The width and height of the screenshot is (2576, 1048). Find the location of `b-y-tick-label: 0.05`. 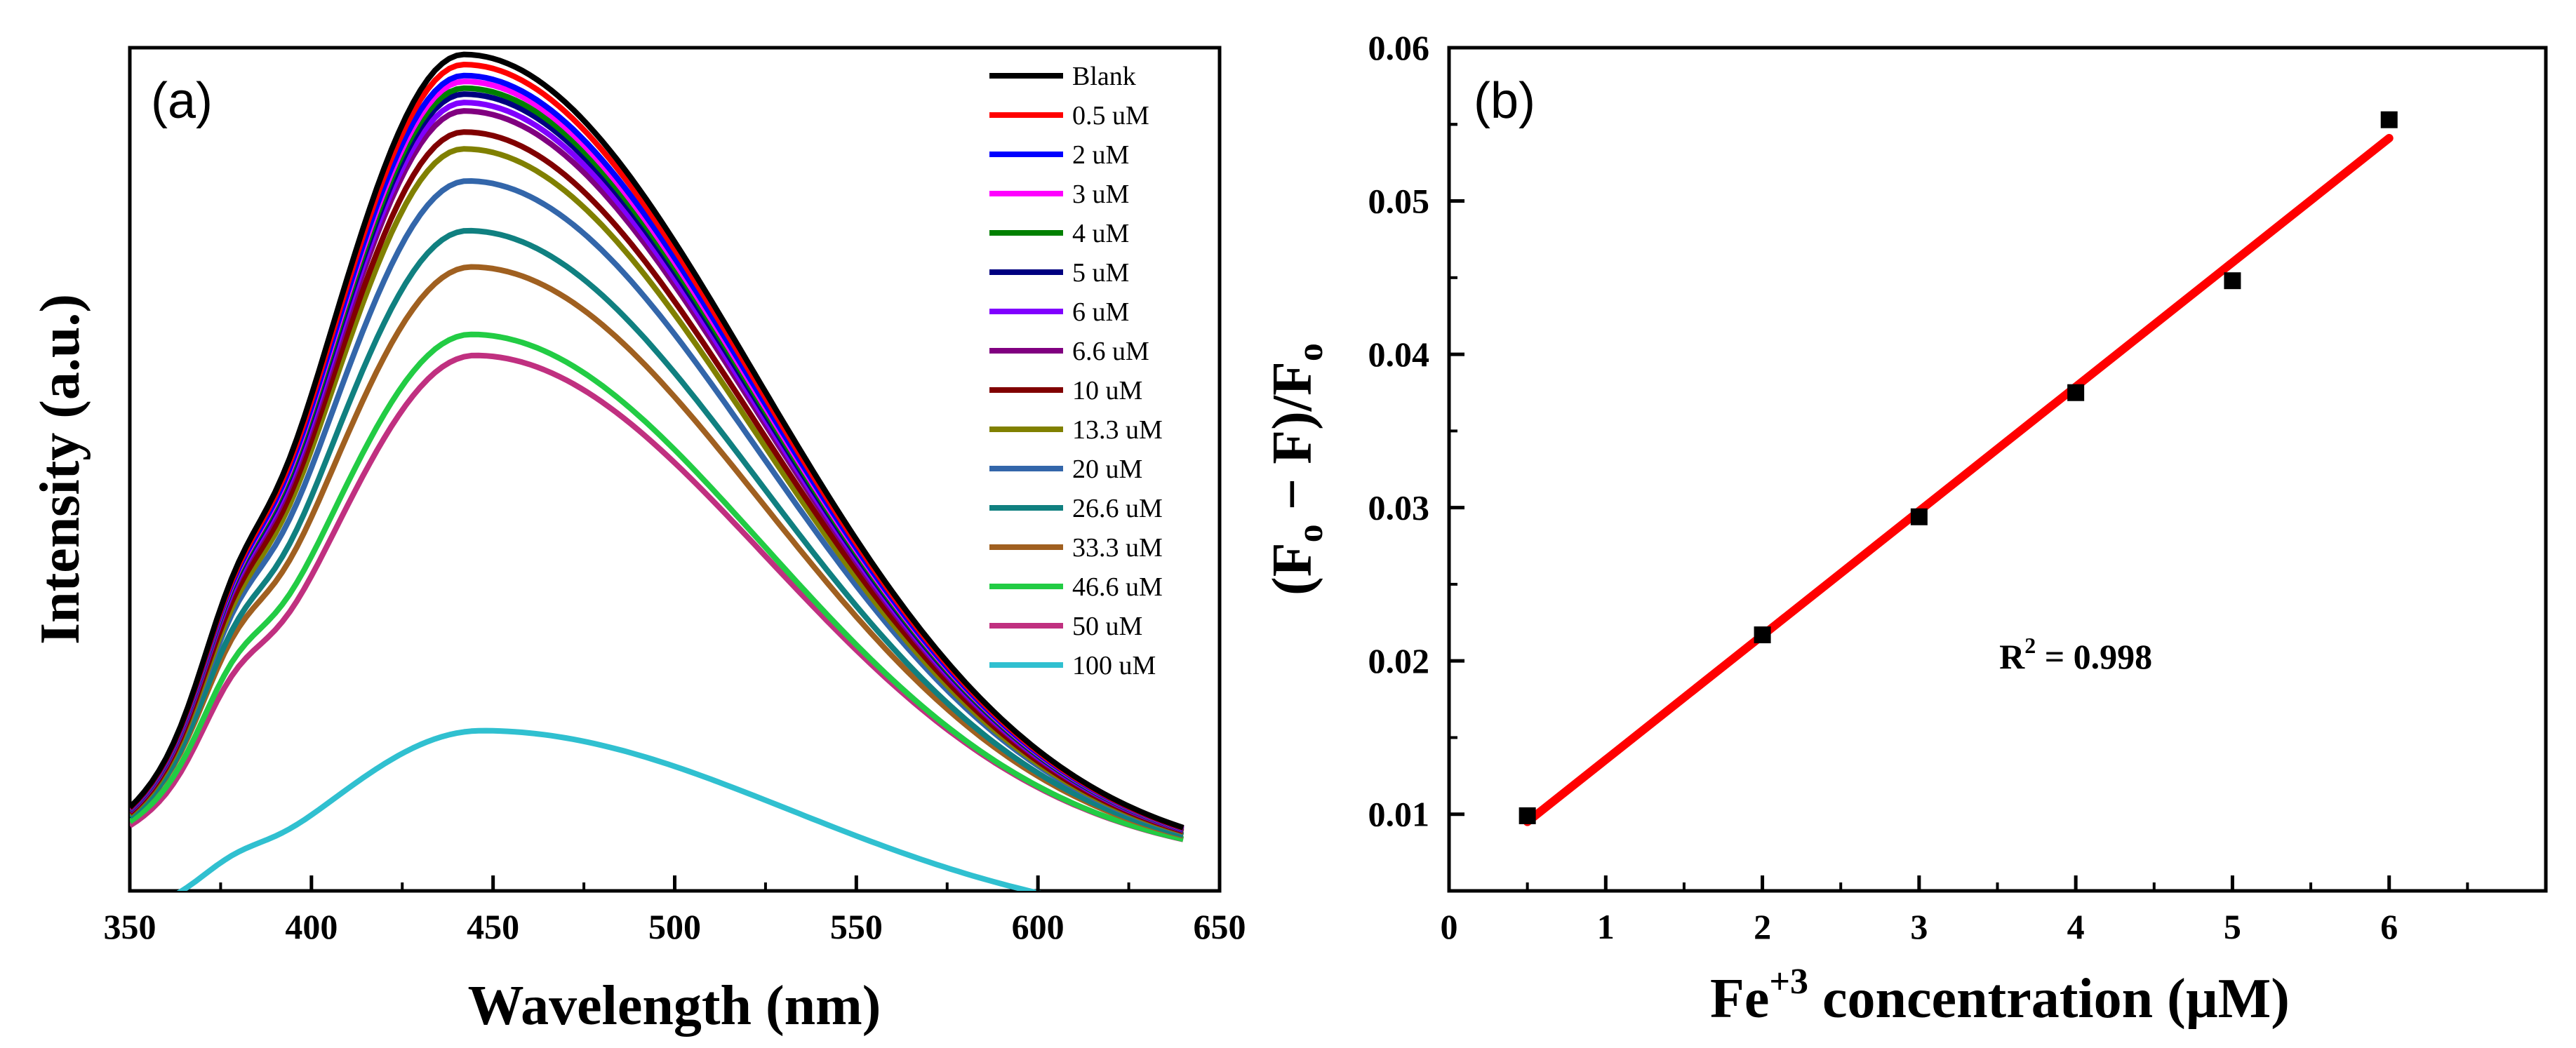

b-y-tick-label: 0.05 is located at coordinates (1399, 201).